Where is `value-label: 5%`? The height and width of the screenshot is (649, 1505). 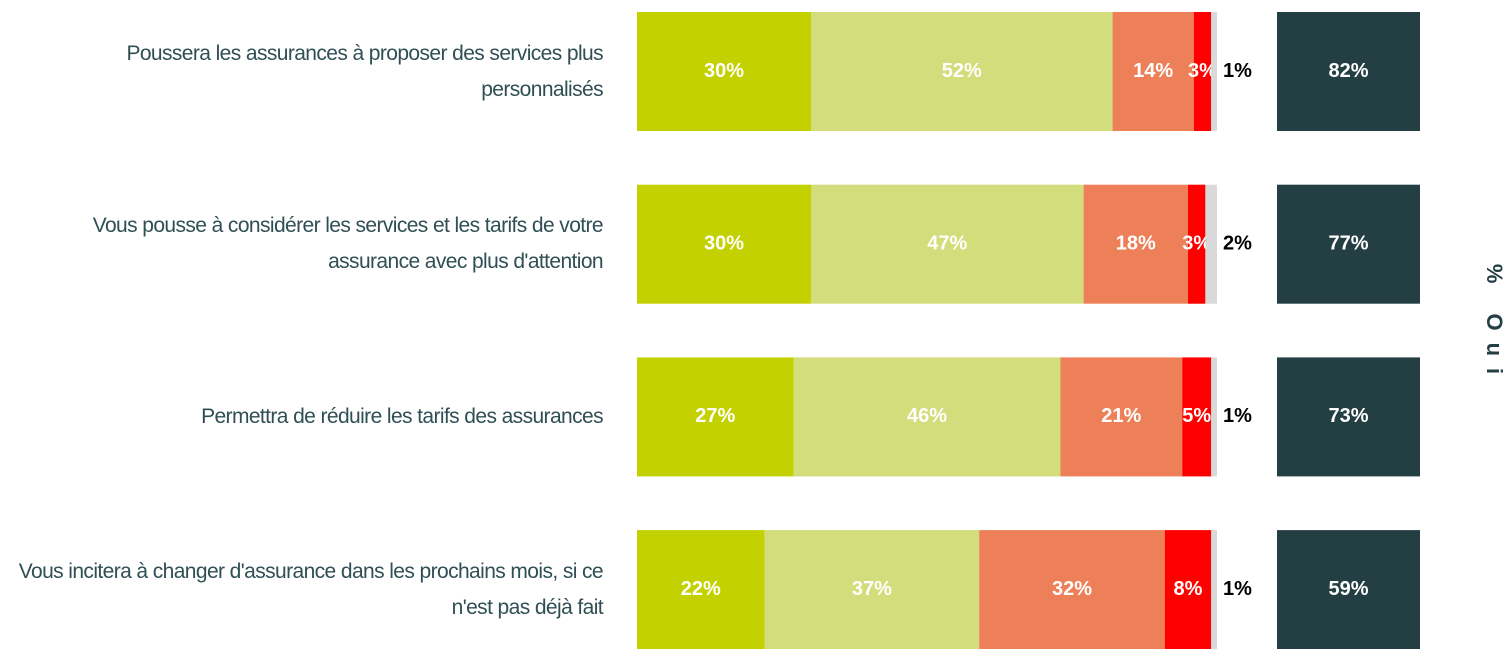
value-label: 5% is located at coordinates (1196, 416).